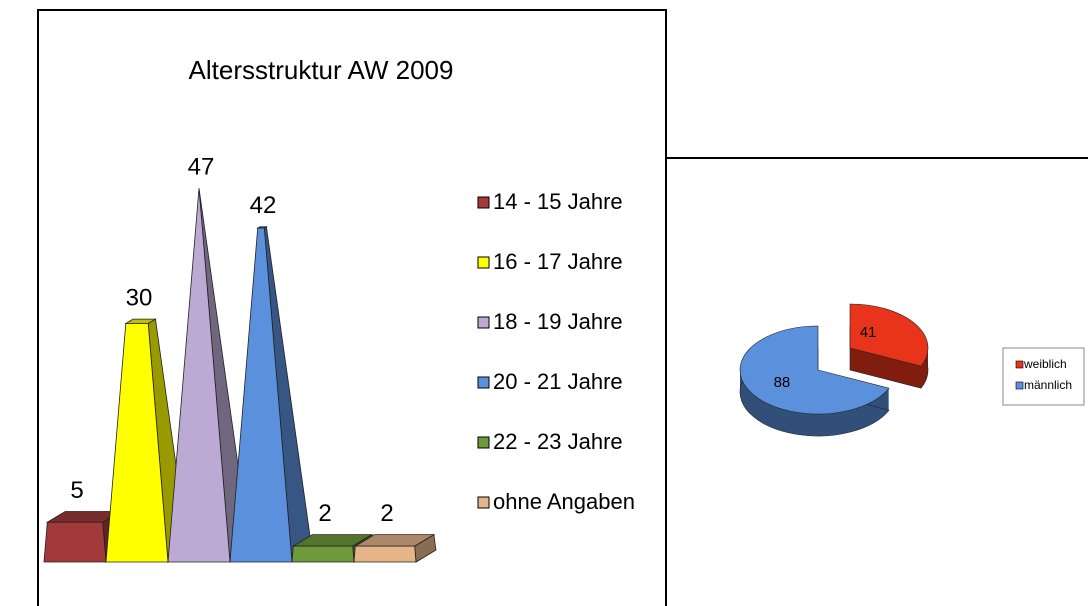 The height and width of the screenshot is (606, 1088). What do you see at coordinates (139, 298) in the screenshot?
I see `data-label: 30` at bounding box center [139, 298].